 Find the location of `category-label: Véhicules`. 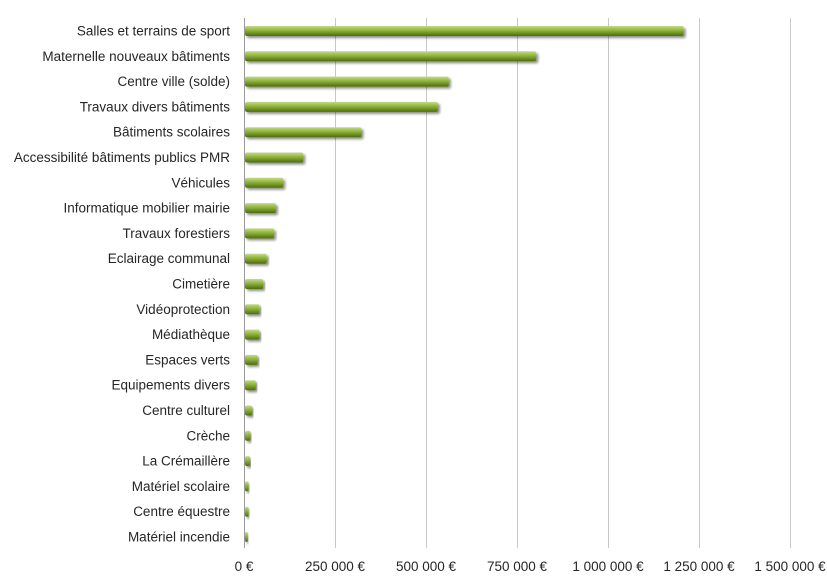

category-label: Véhicules is located at coordinates (200, 182).